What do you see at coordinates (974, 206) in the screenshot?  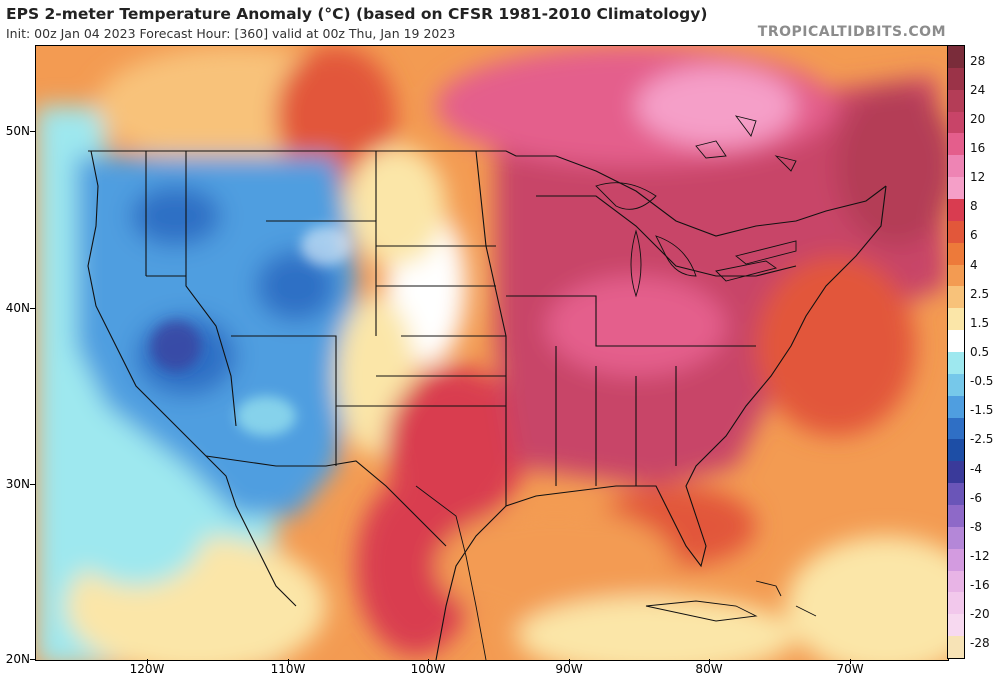 I see `colorbar-label: 8` at bounding box center [974, 206].